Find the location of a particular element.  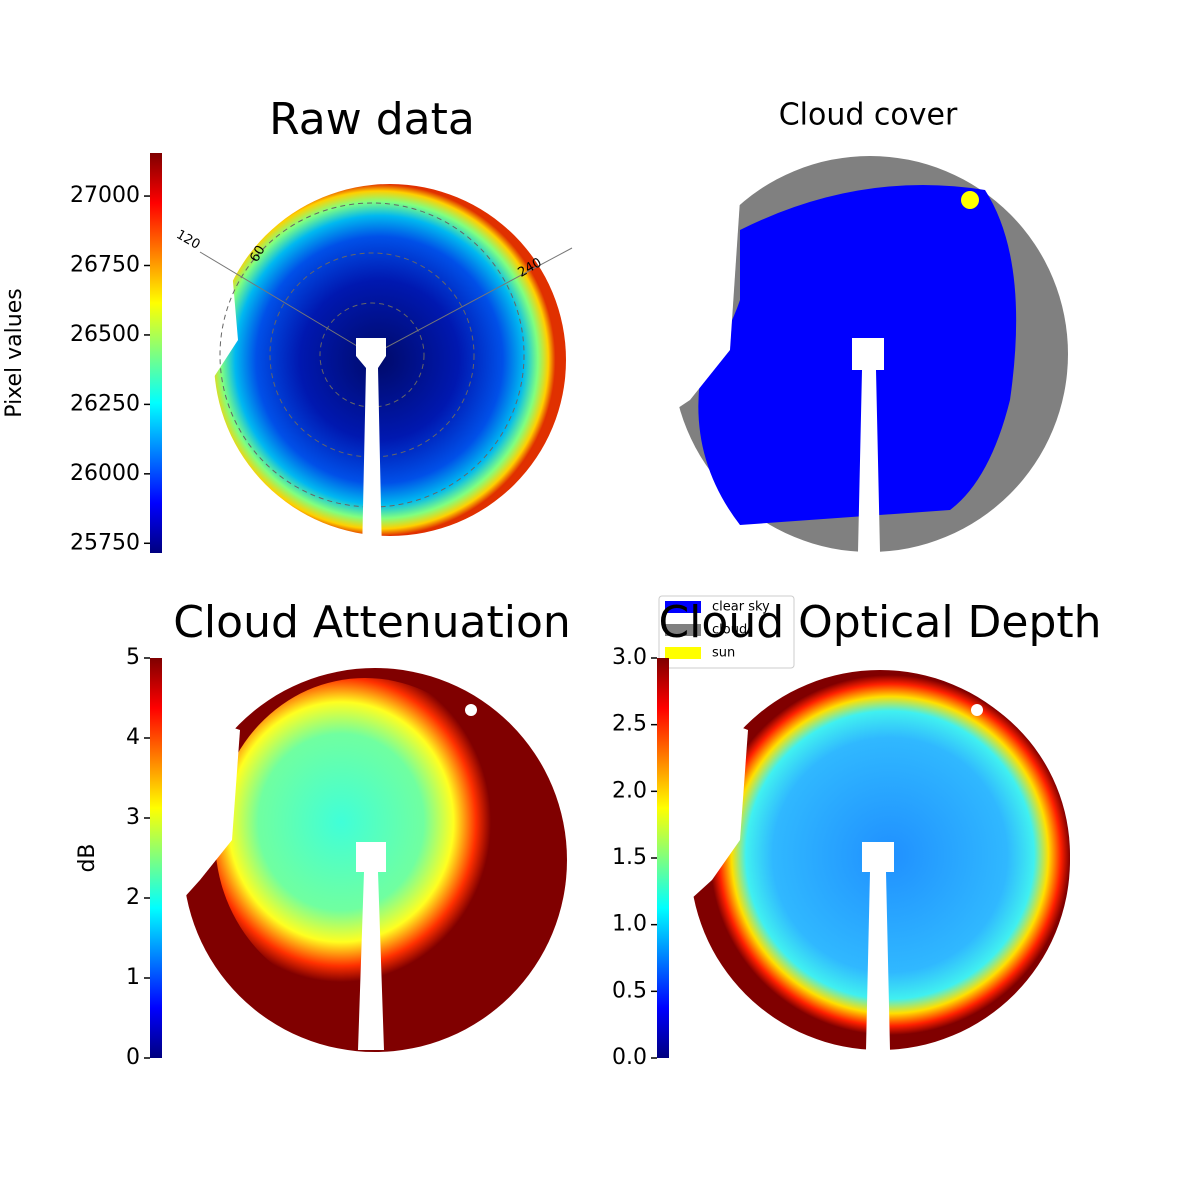

colorbar-tick-label: 25750 is located at coordinates (105, 542).